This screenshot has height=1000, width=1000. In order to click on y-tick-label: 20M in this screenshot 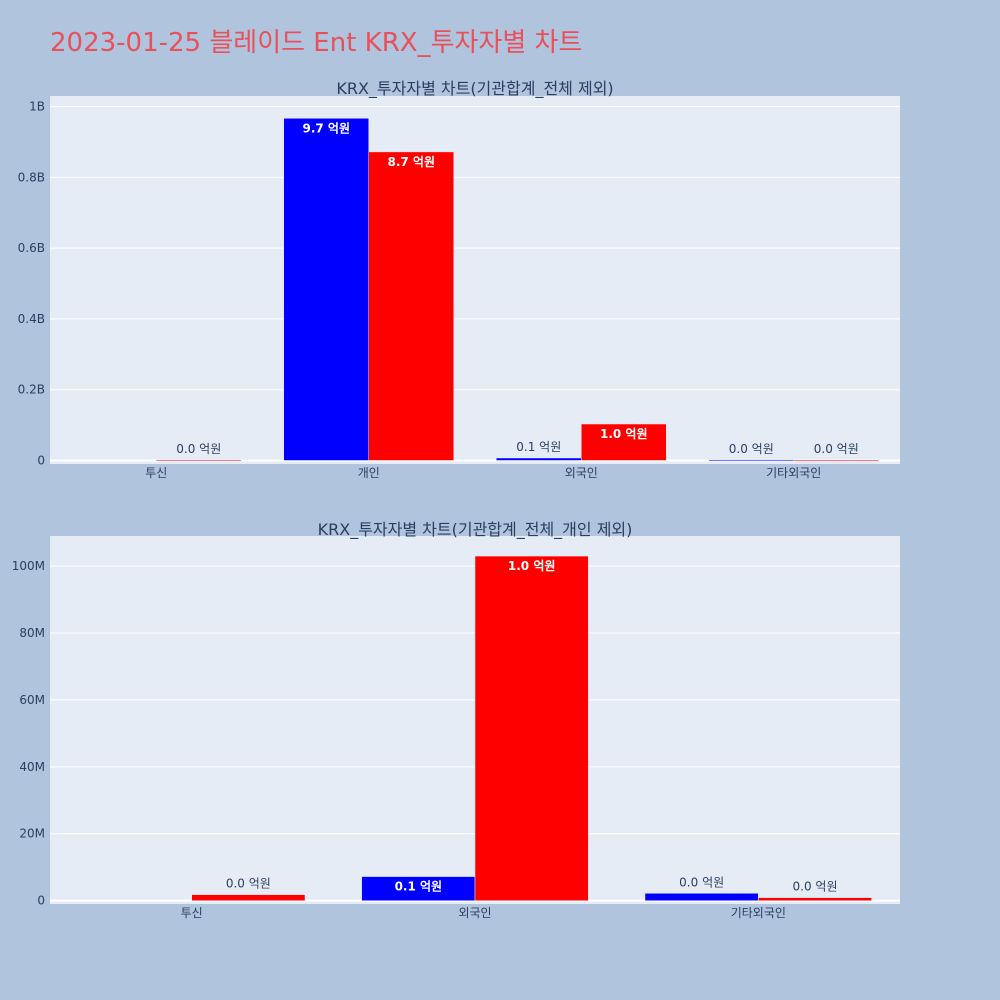, I will do `click(32, 834)`.